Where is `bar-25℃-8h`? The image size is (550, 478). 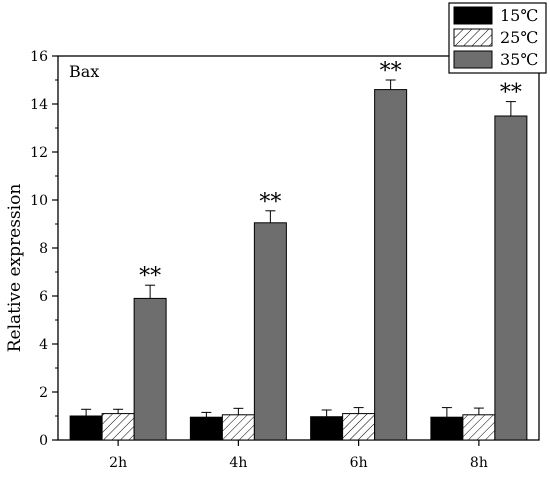 bar-25℃-8h is located at coordinates (479, 427).